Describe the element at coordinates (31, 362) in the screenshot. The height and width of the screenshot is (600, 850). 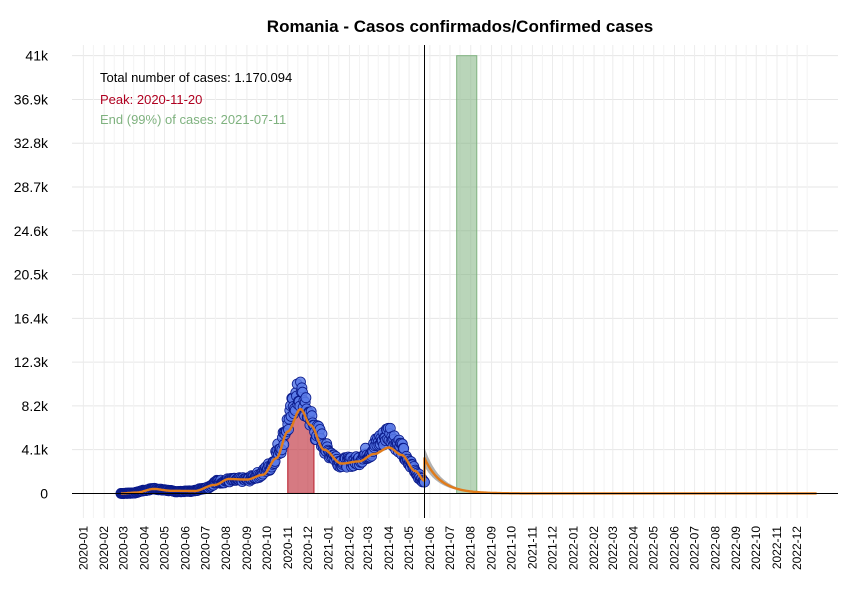
I see `y-tick-label: 12.3k` at that location.